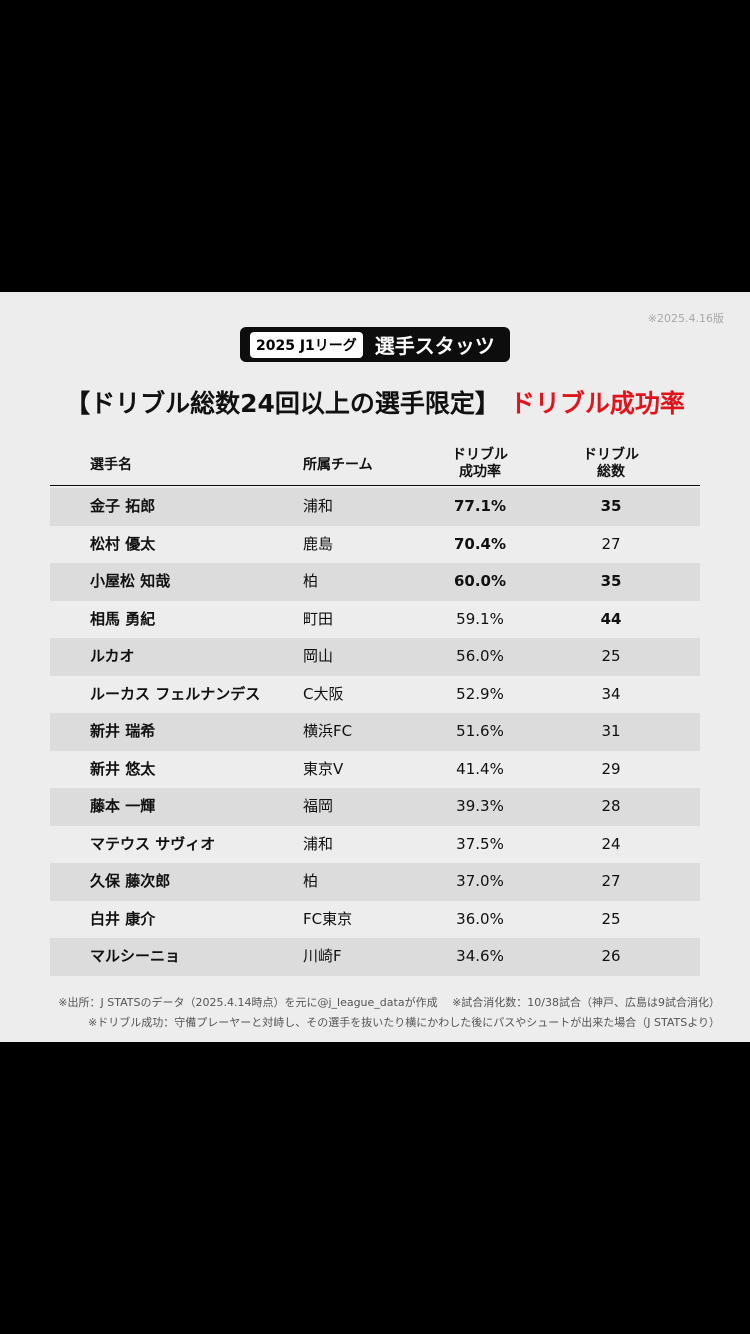 The height and width of the screenshot is (1334, 750). I want to click on dribble-total: 28, so click(611, 806).